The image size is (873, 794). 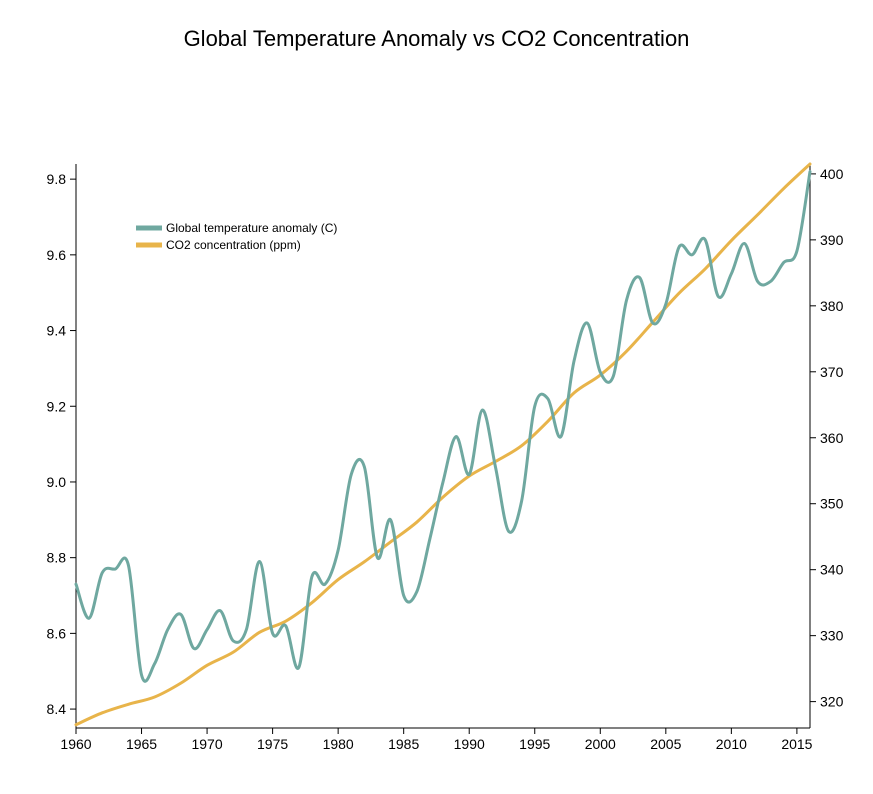 I want to click on y-left-tick-label: 8.6, so click(x=57, y=633).